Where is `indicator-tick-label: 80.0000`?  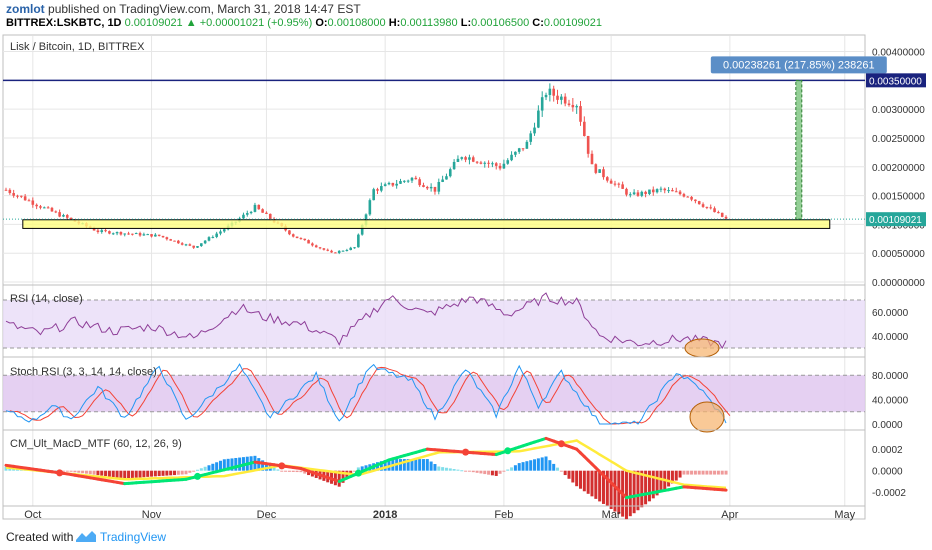 indicator-tick-label: 80.0000 is located at coordinates (890, 376).